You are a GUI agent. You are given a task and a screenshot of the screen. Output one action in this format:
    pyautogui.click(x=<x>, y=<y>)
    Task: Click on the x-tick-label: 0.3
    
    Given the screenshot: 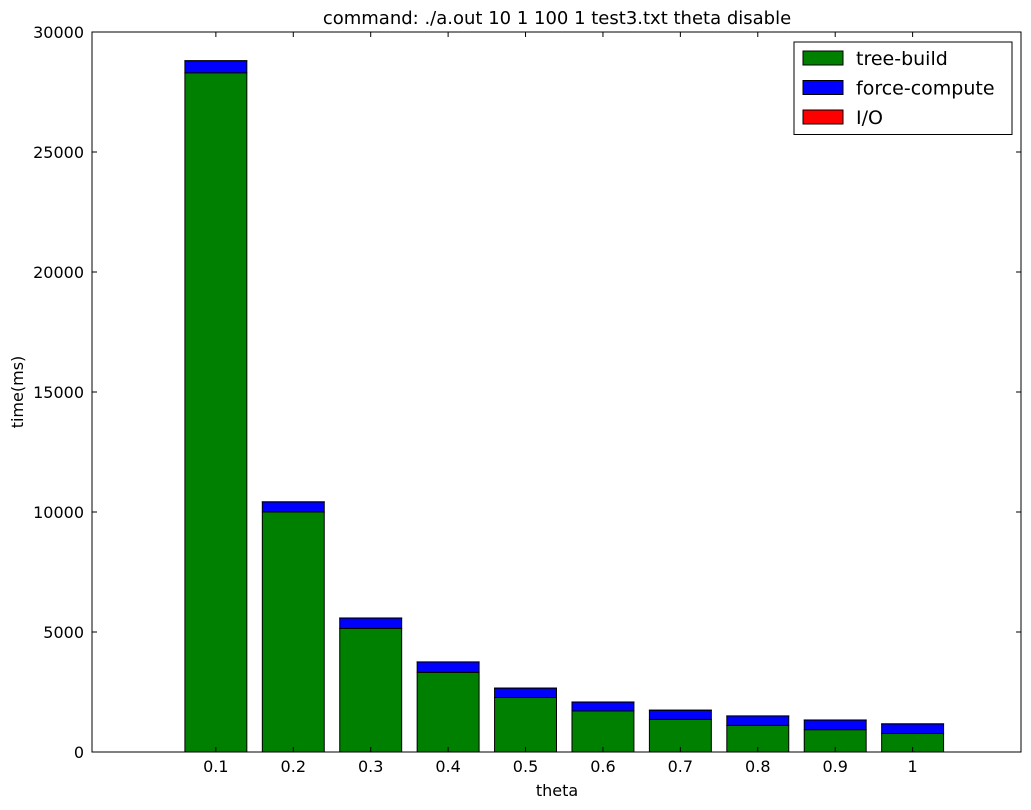 What is the action you would take?
    pyautogui.click(x=370, y=766)
    